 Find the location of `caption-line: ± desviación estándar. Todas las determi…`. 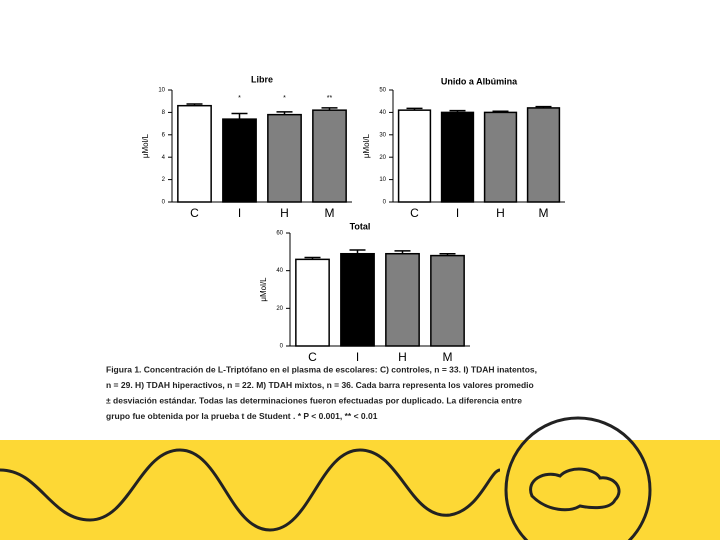

caption-line: ± desviación estándar. Todas las determi… is located at coordinates (314, 400).